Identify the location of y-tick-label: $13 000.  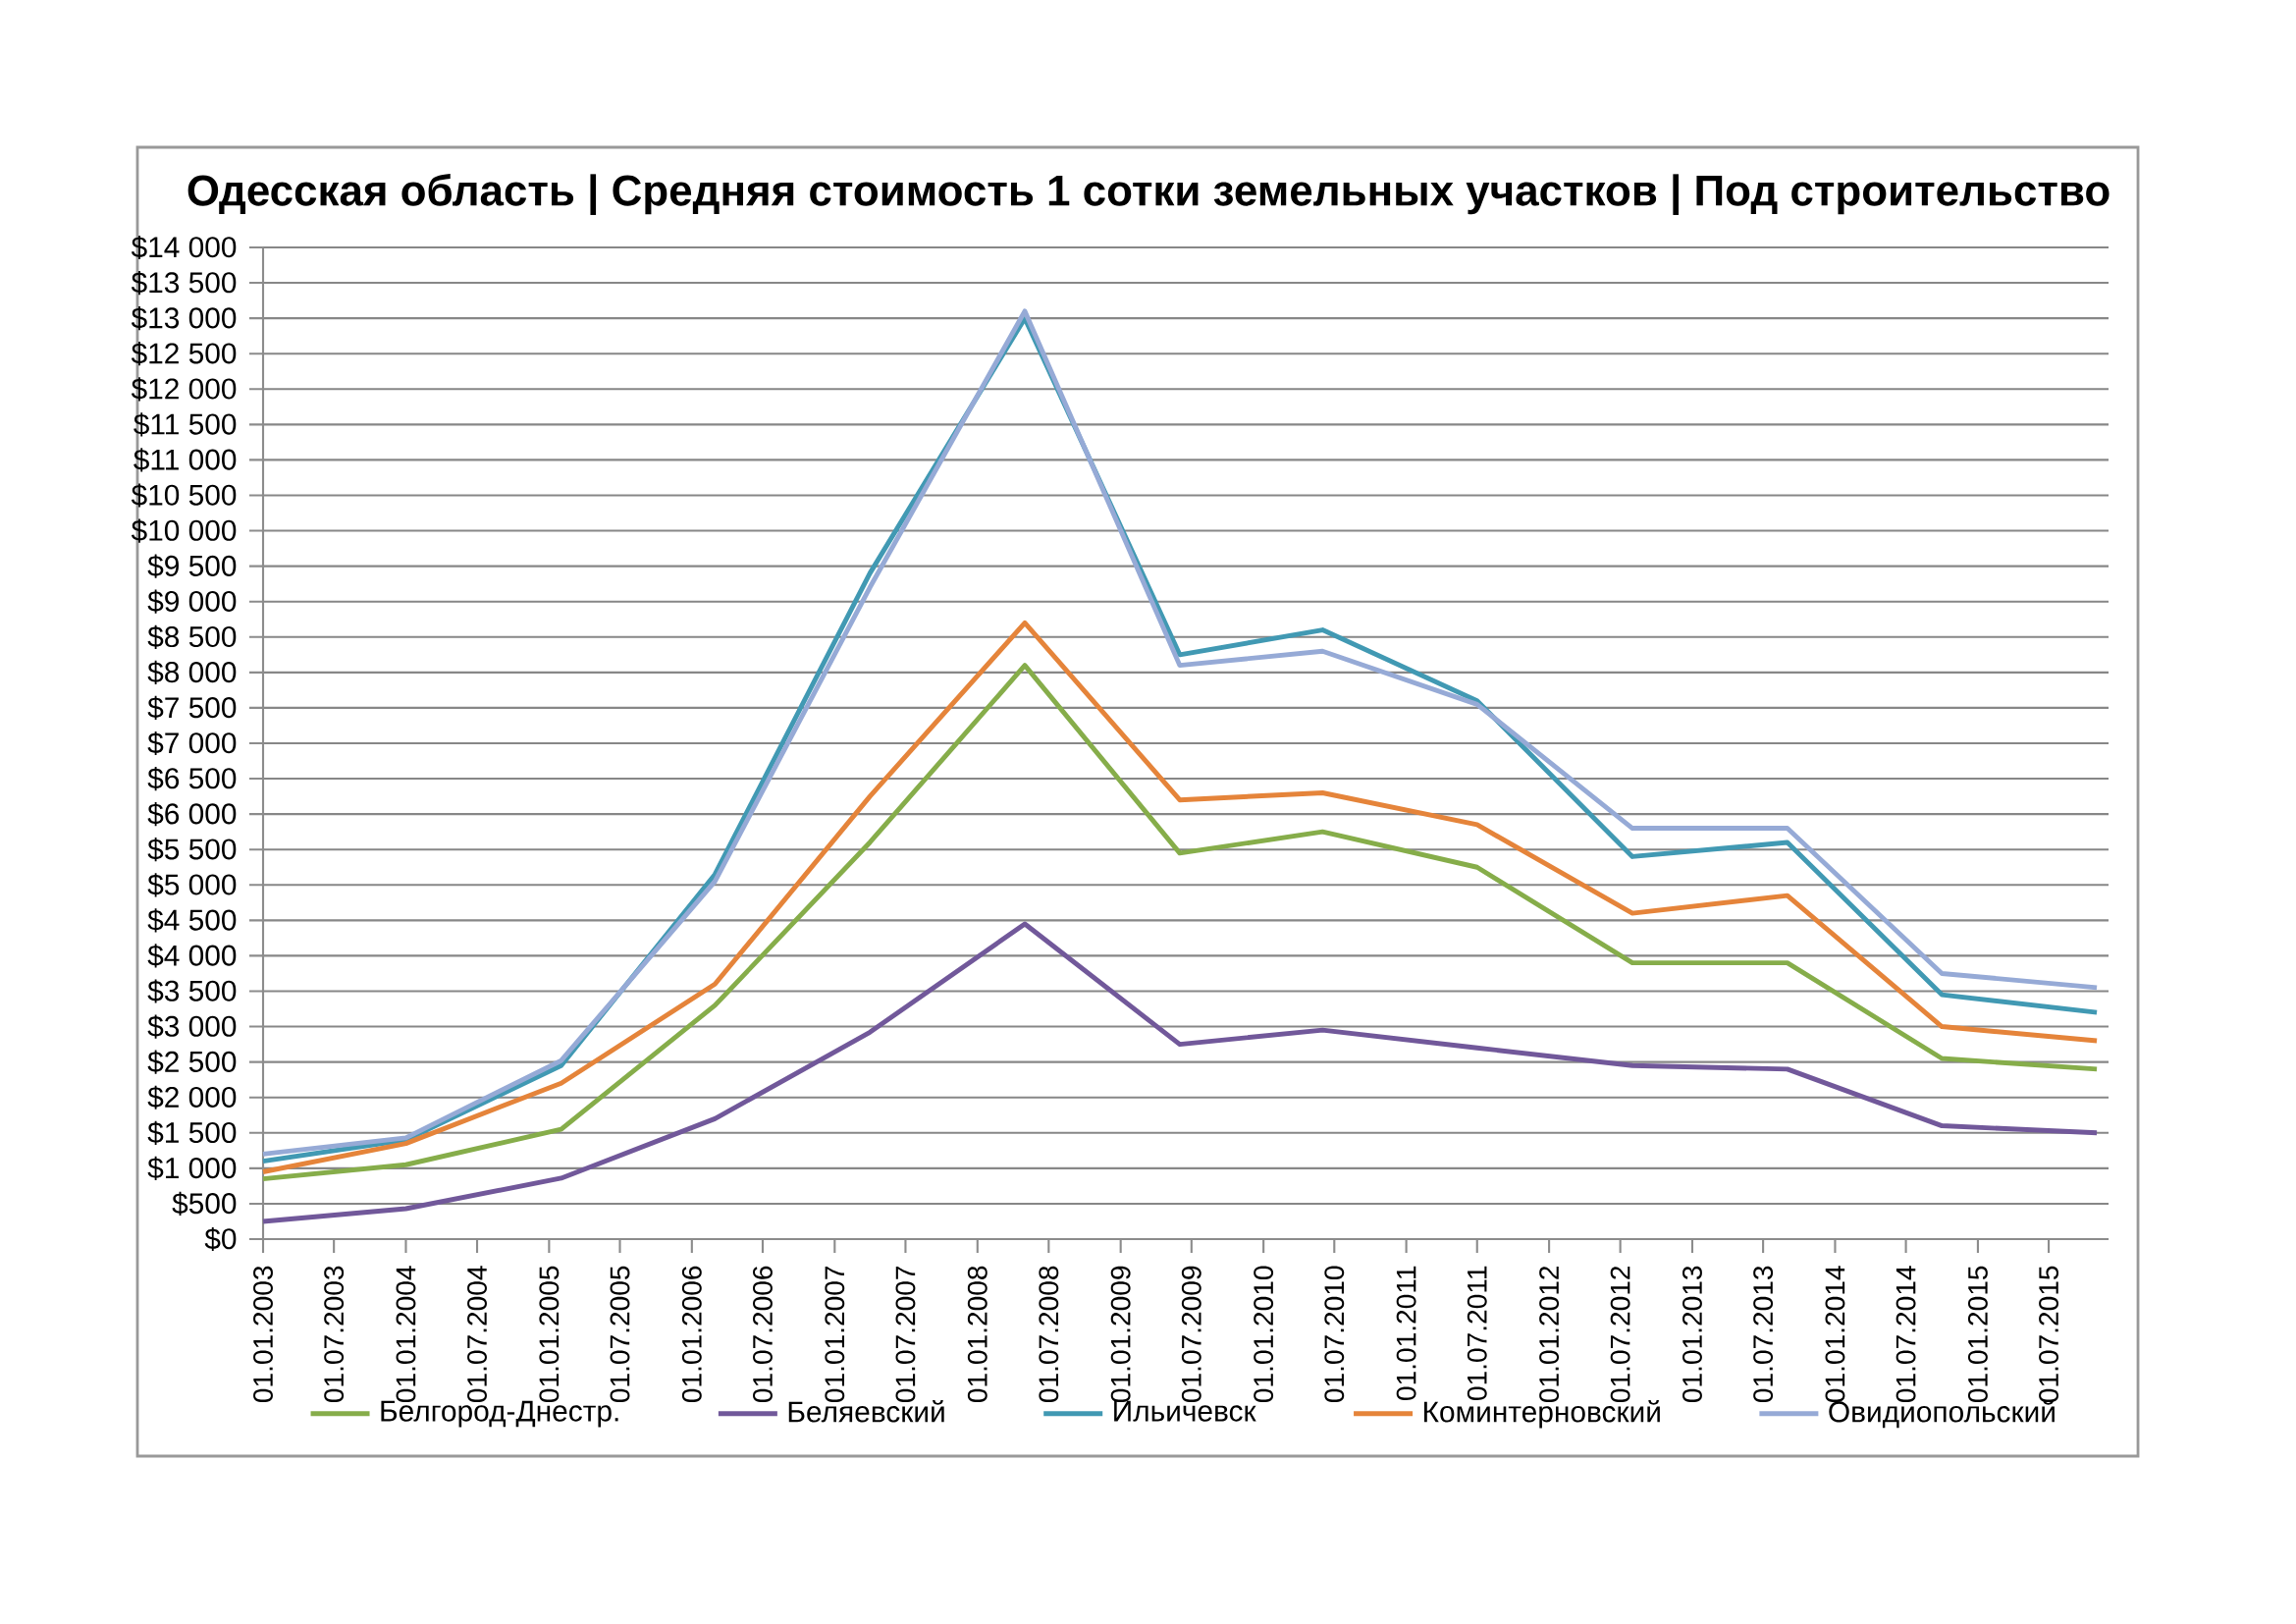
(184, 318).